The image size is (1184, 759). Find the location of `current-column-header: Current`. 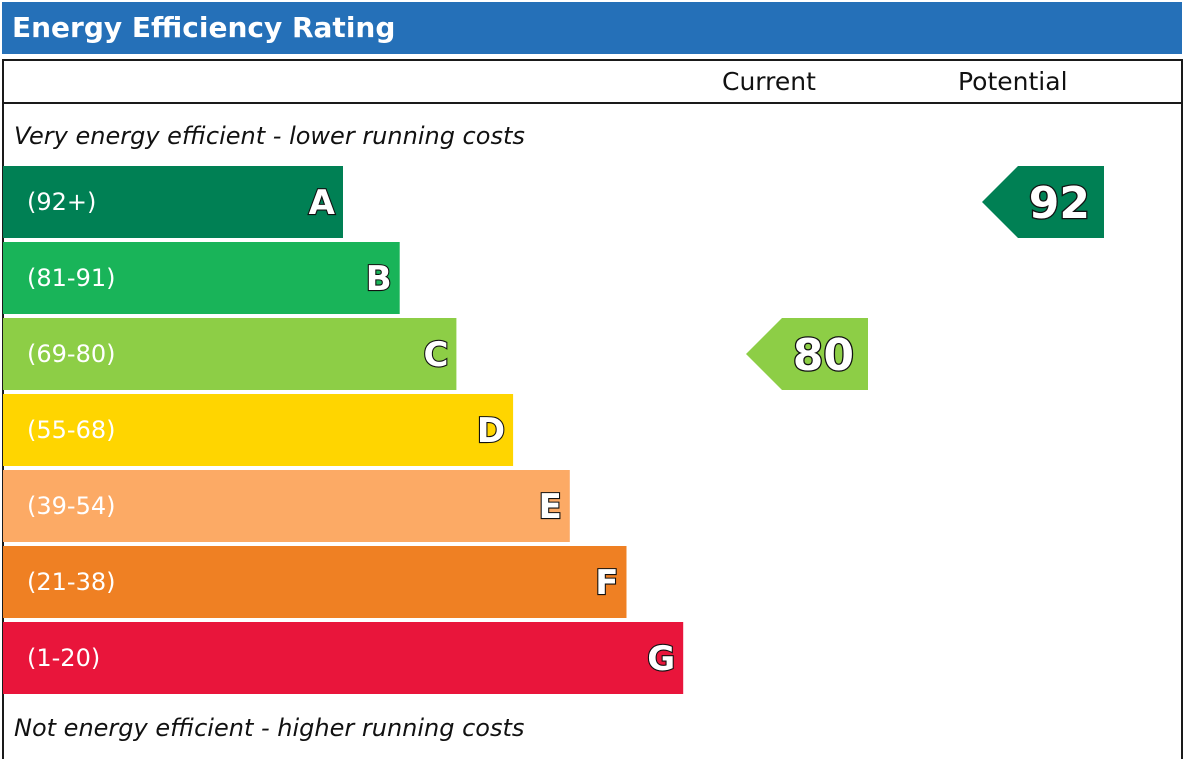

current-column-header: Current is located at coordinates (769, 81).